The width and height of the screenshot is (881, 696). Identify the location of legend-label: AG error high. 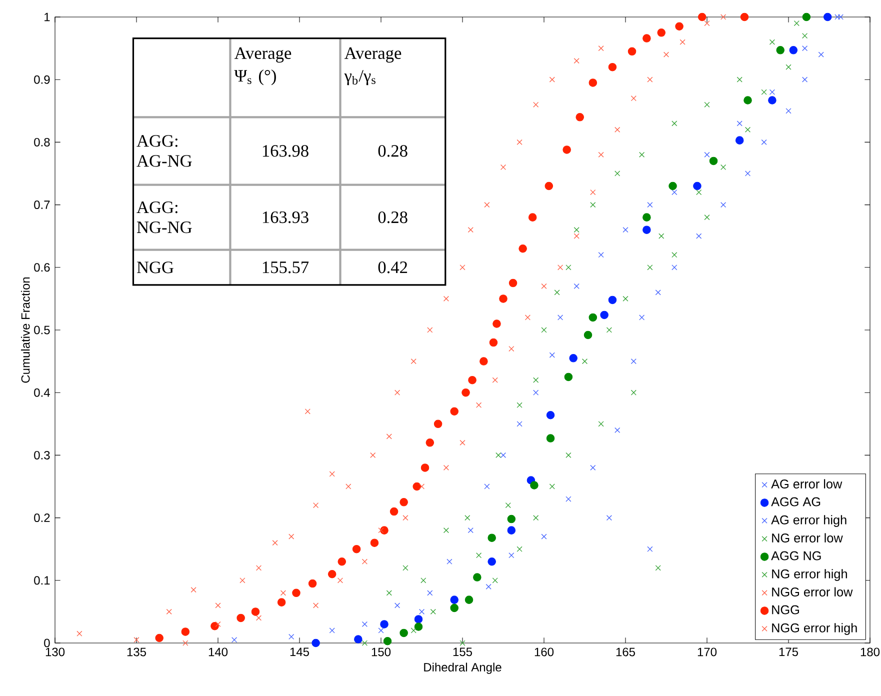
(808, 521).